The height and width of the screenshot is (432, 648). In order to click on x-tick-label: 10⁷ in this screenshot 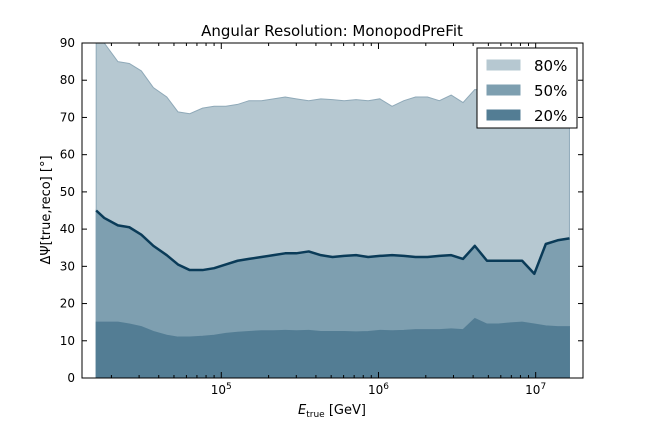, I will do `click(535, 389)`.